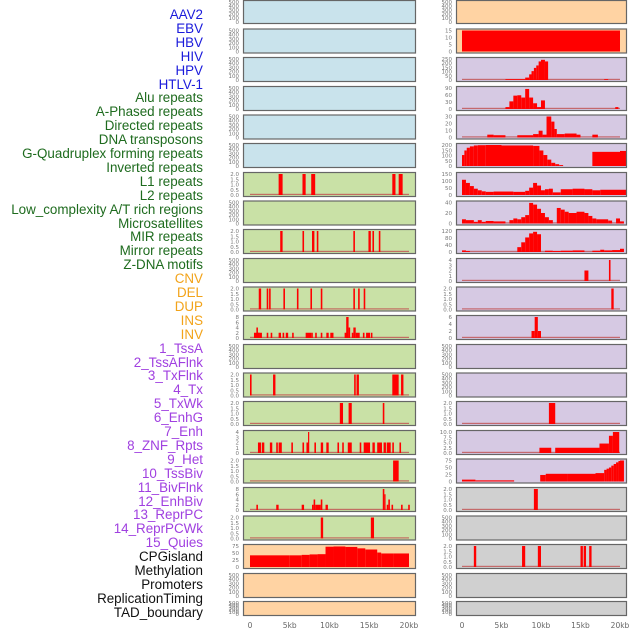 The image size is (630, 630). What do you see at coordinates (186, 14) in the screenshot?
I see `track-label: AAV2` at bounding box center [186, 14].